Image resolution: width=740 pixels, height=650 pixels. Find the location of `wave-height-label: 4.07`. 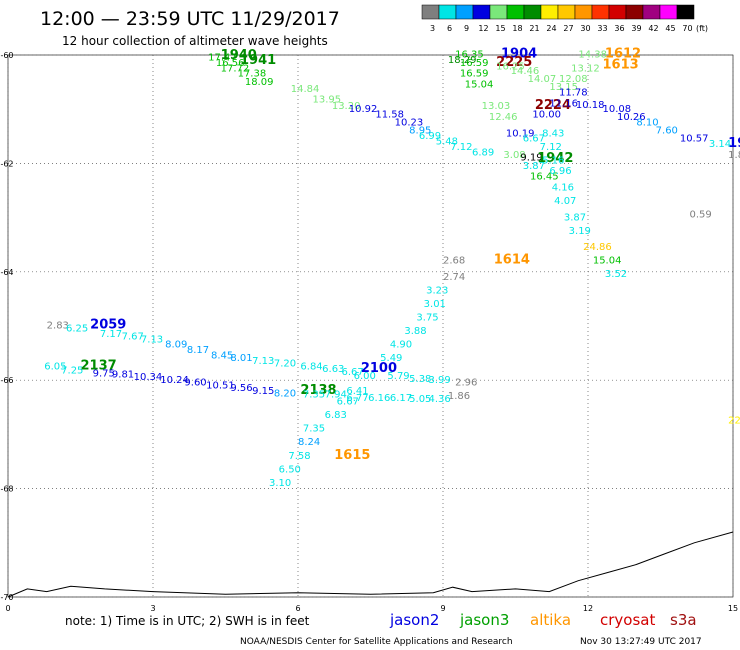

wave-height-label: 4.07 is located at coordinates (565, 201).